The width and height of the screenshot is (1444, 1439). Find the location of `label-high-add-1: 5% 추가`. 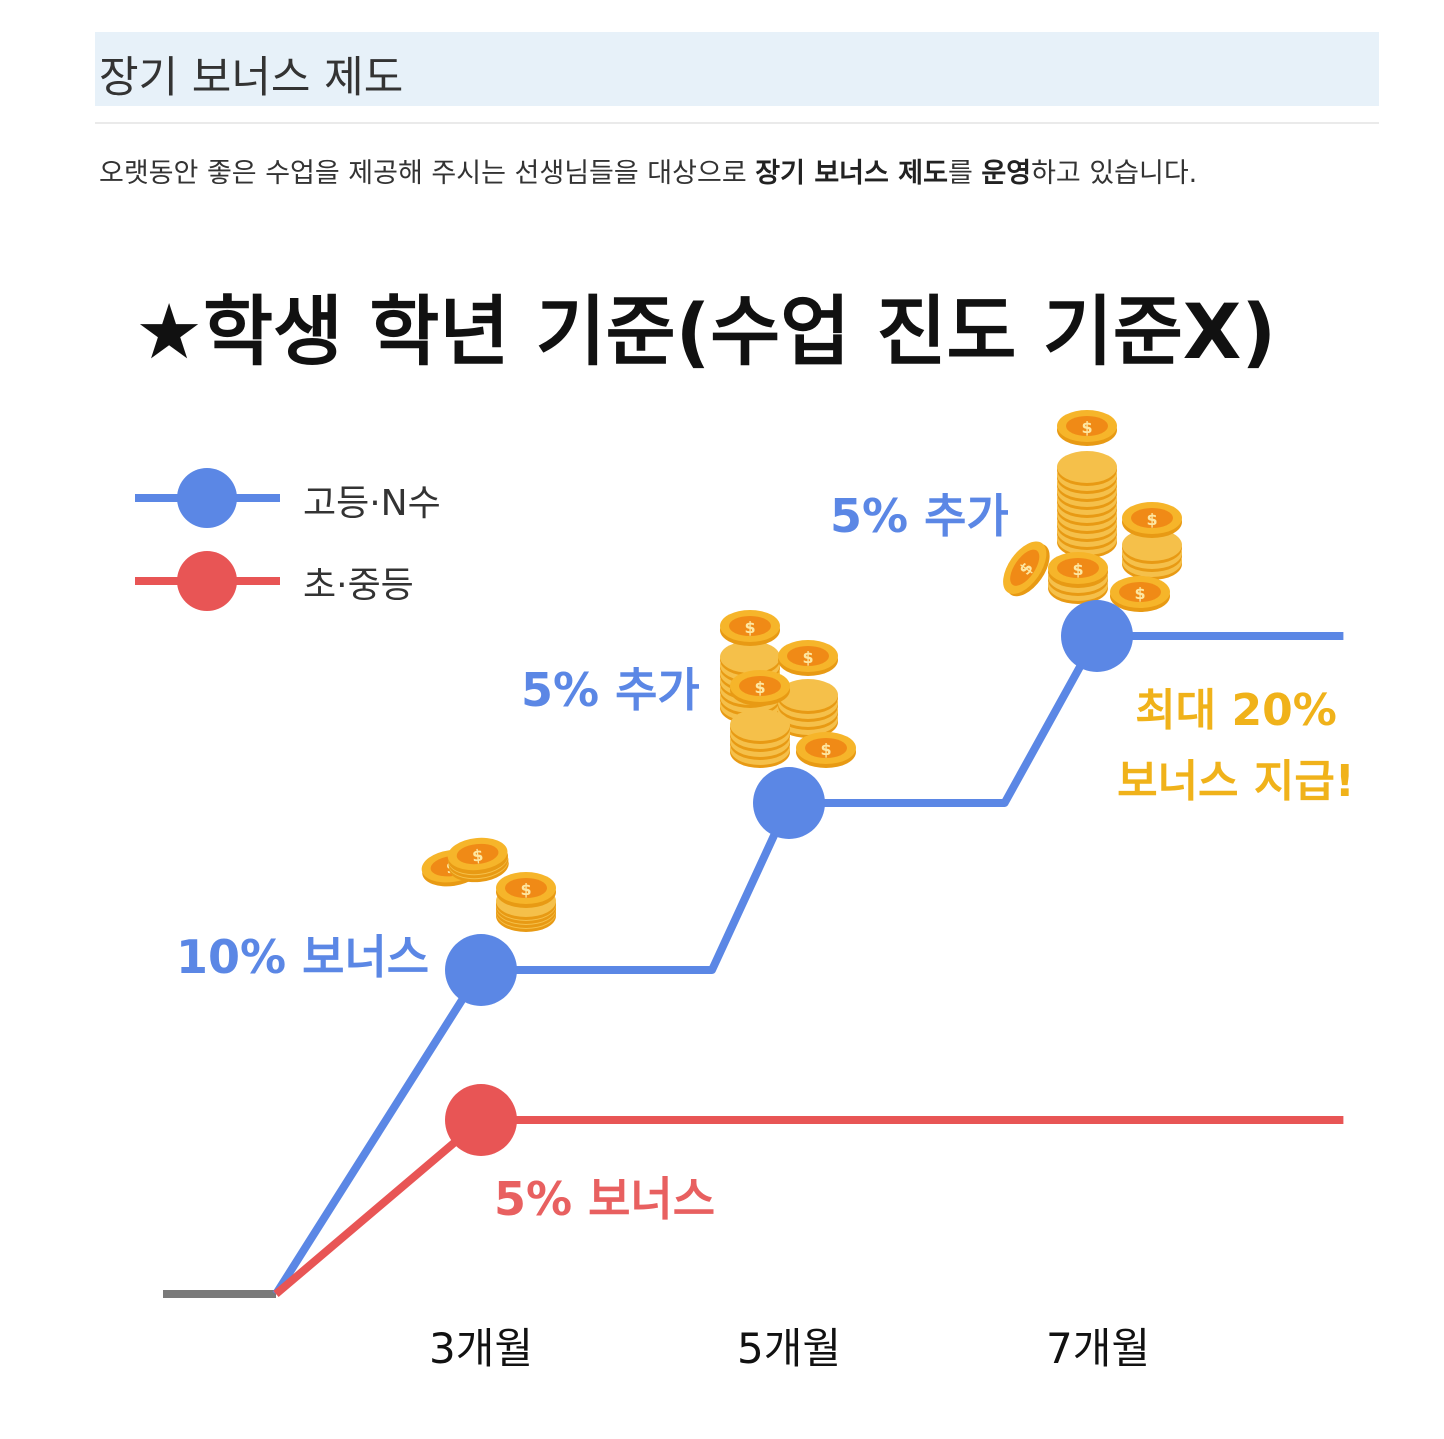

label-high-add-1: 5% 추가 is located at coordinates (610, 690).